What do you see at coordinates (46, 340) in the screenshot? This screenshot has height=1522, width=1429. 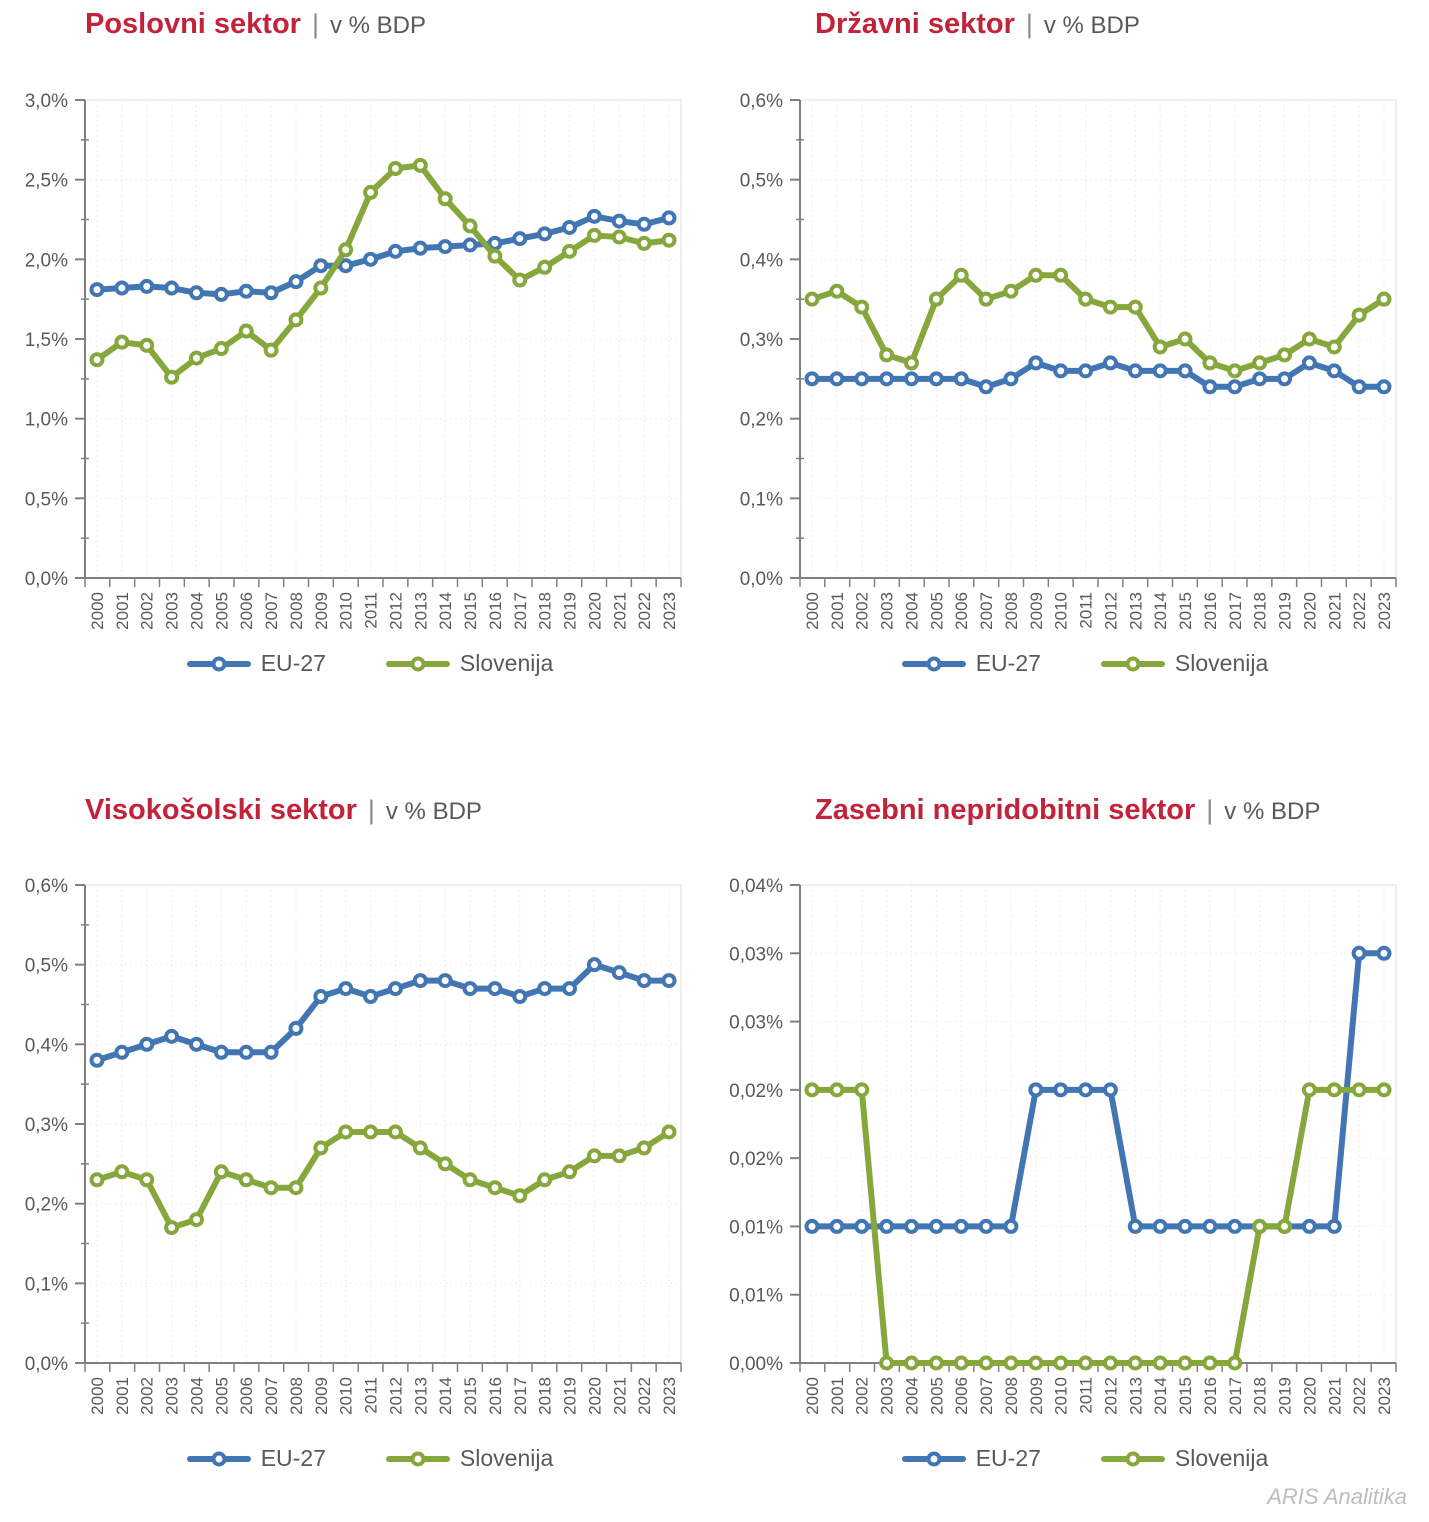 I see `svg-text: 1,5%` at bounding box center [46, 340].